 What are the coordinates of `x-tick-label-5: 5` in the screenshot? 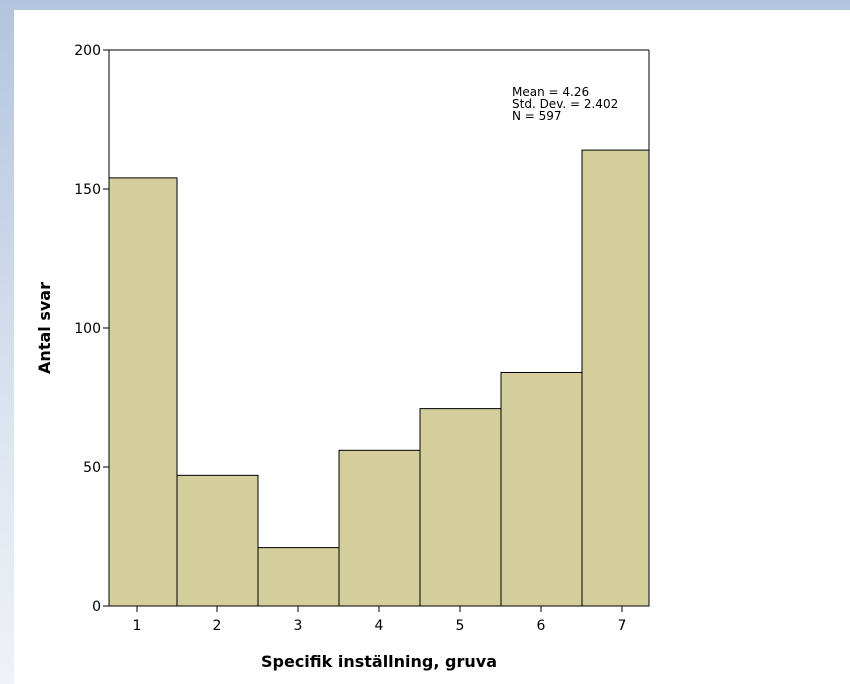 It's located at (460, 626).